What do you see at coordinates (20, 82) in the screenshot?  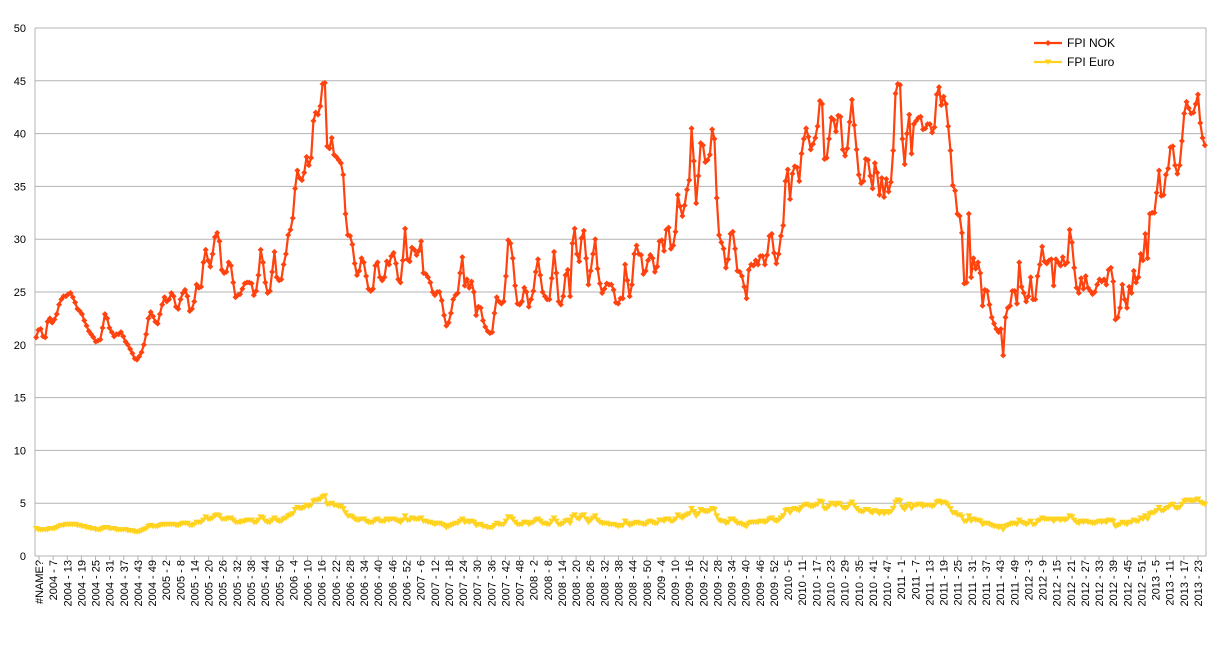 I see `y-tick-label: 45` at bounding box center [20, 82].